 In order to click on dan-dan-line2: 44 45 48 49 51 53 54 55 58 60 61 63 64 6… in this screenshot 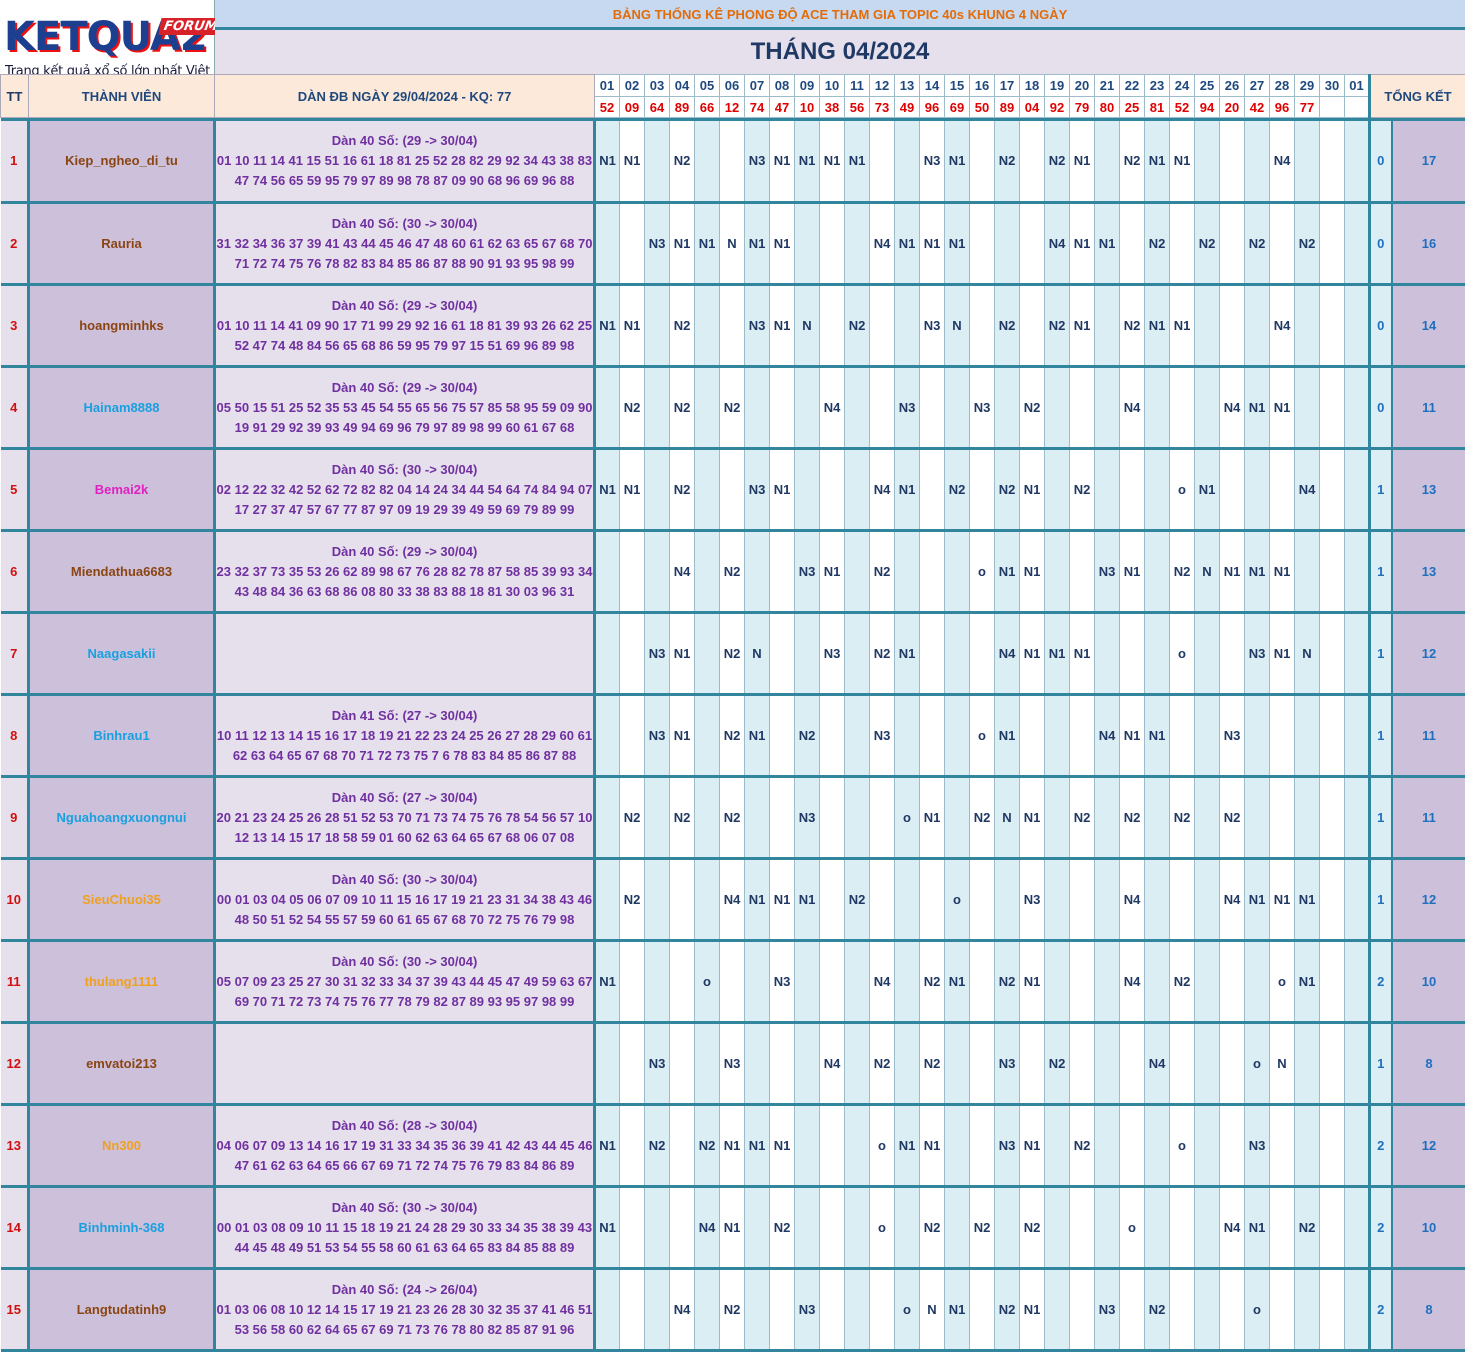, I will do `click(404, 1248)`.